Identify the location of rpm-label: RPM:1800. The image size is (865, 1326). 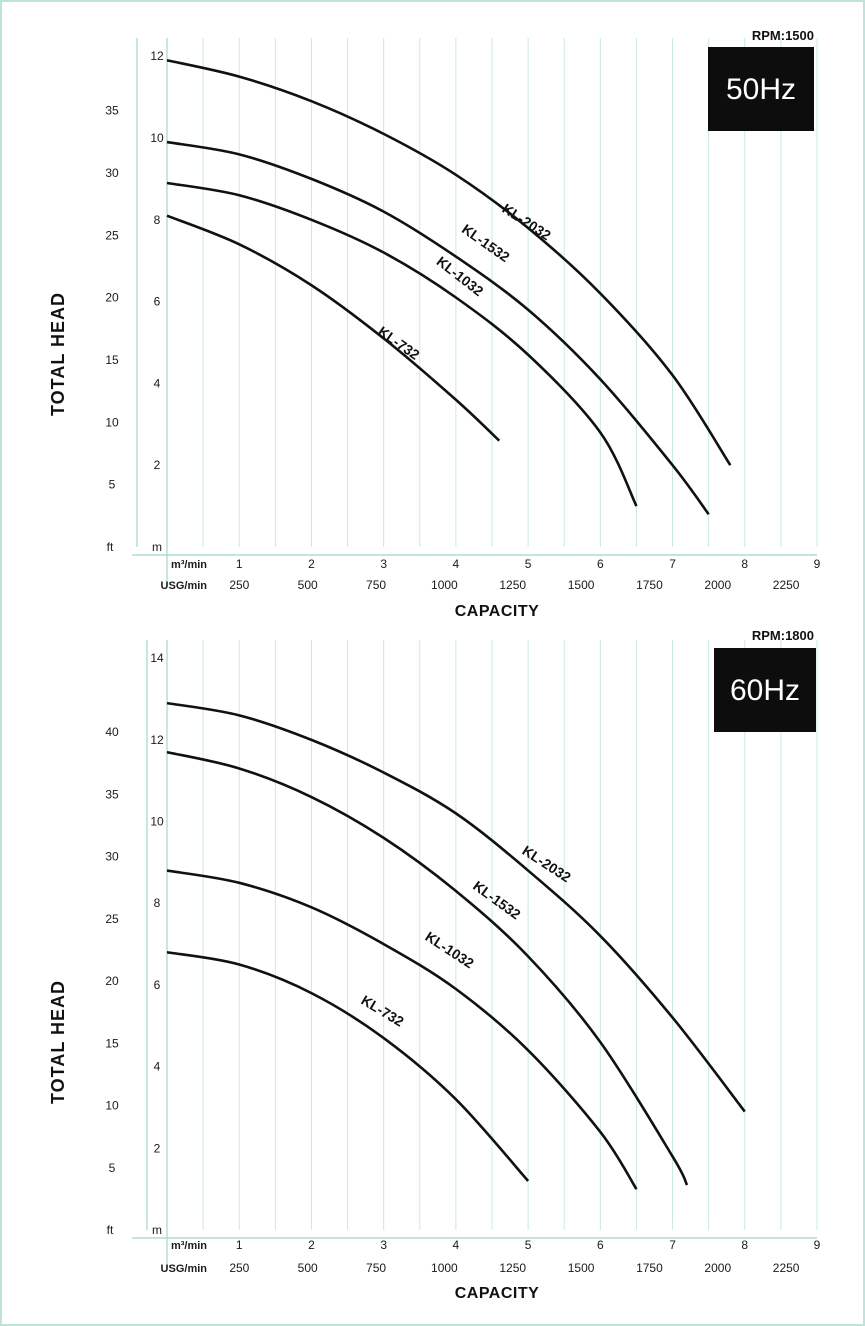
(783, 635).